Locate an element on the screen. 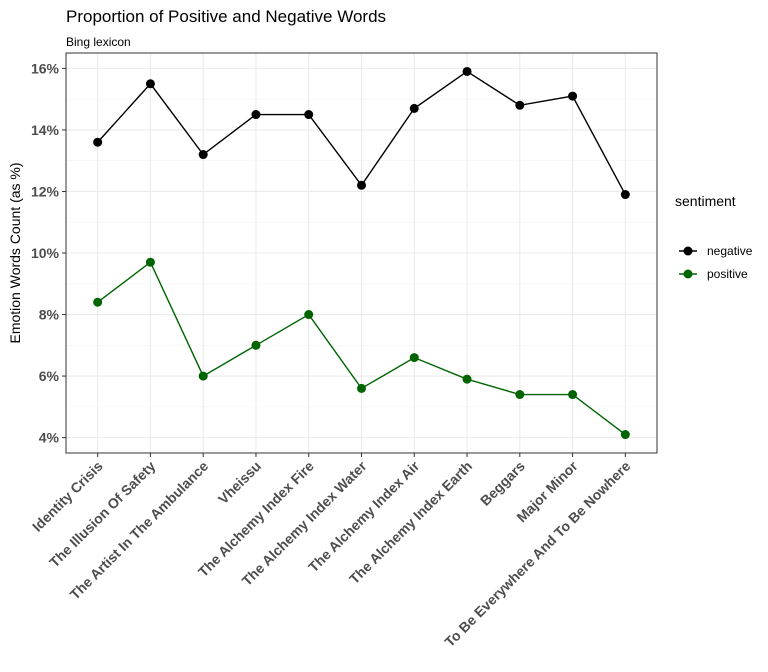 This screenshot has width=768, height=672. chart-subtitle: Bing lexicon is located at coordinates (98, 42).